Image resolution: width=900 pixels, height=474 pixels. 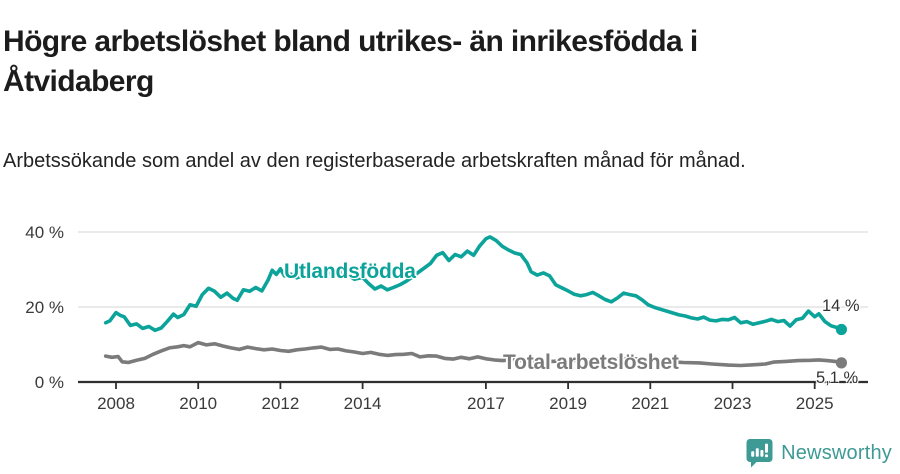 I want to click on x-tick-label-2017: 2017, so click(x=486, y=403).